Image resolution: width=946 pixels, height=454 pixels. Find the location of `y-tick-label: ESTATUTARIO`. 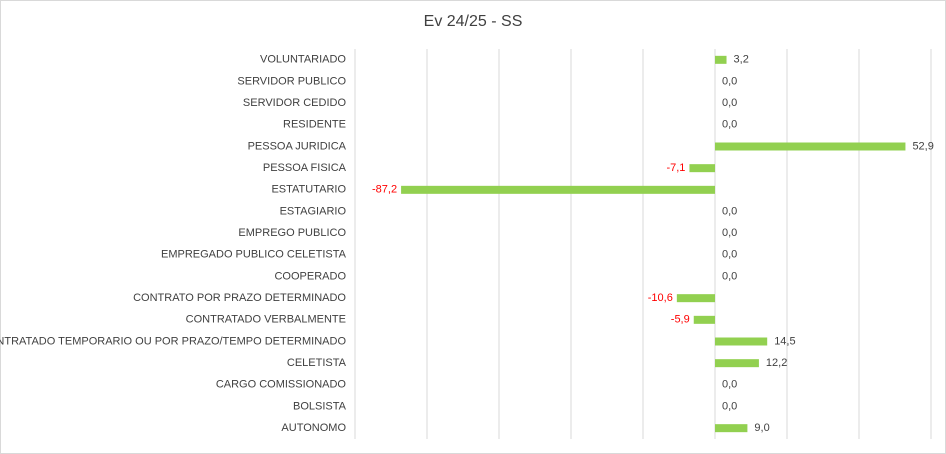

y-tick-label: ESTATUTARIO is located at coordinates (308, 190).